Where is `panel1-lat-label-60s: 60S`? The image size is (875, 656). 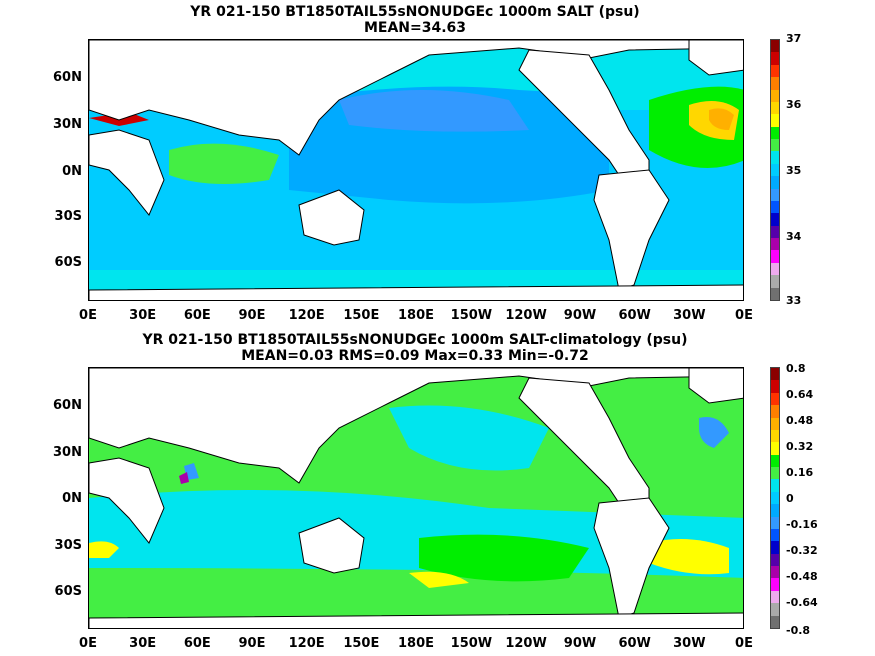 panel1-lat-label-60s: 60S is located at coordinates (68, 262).